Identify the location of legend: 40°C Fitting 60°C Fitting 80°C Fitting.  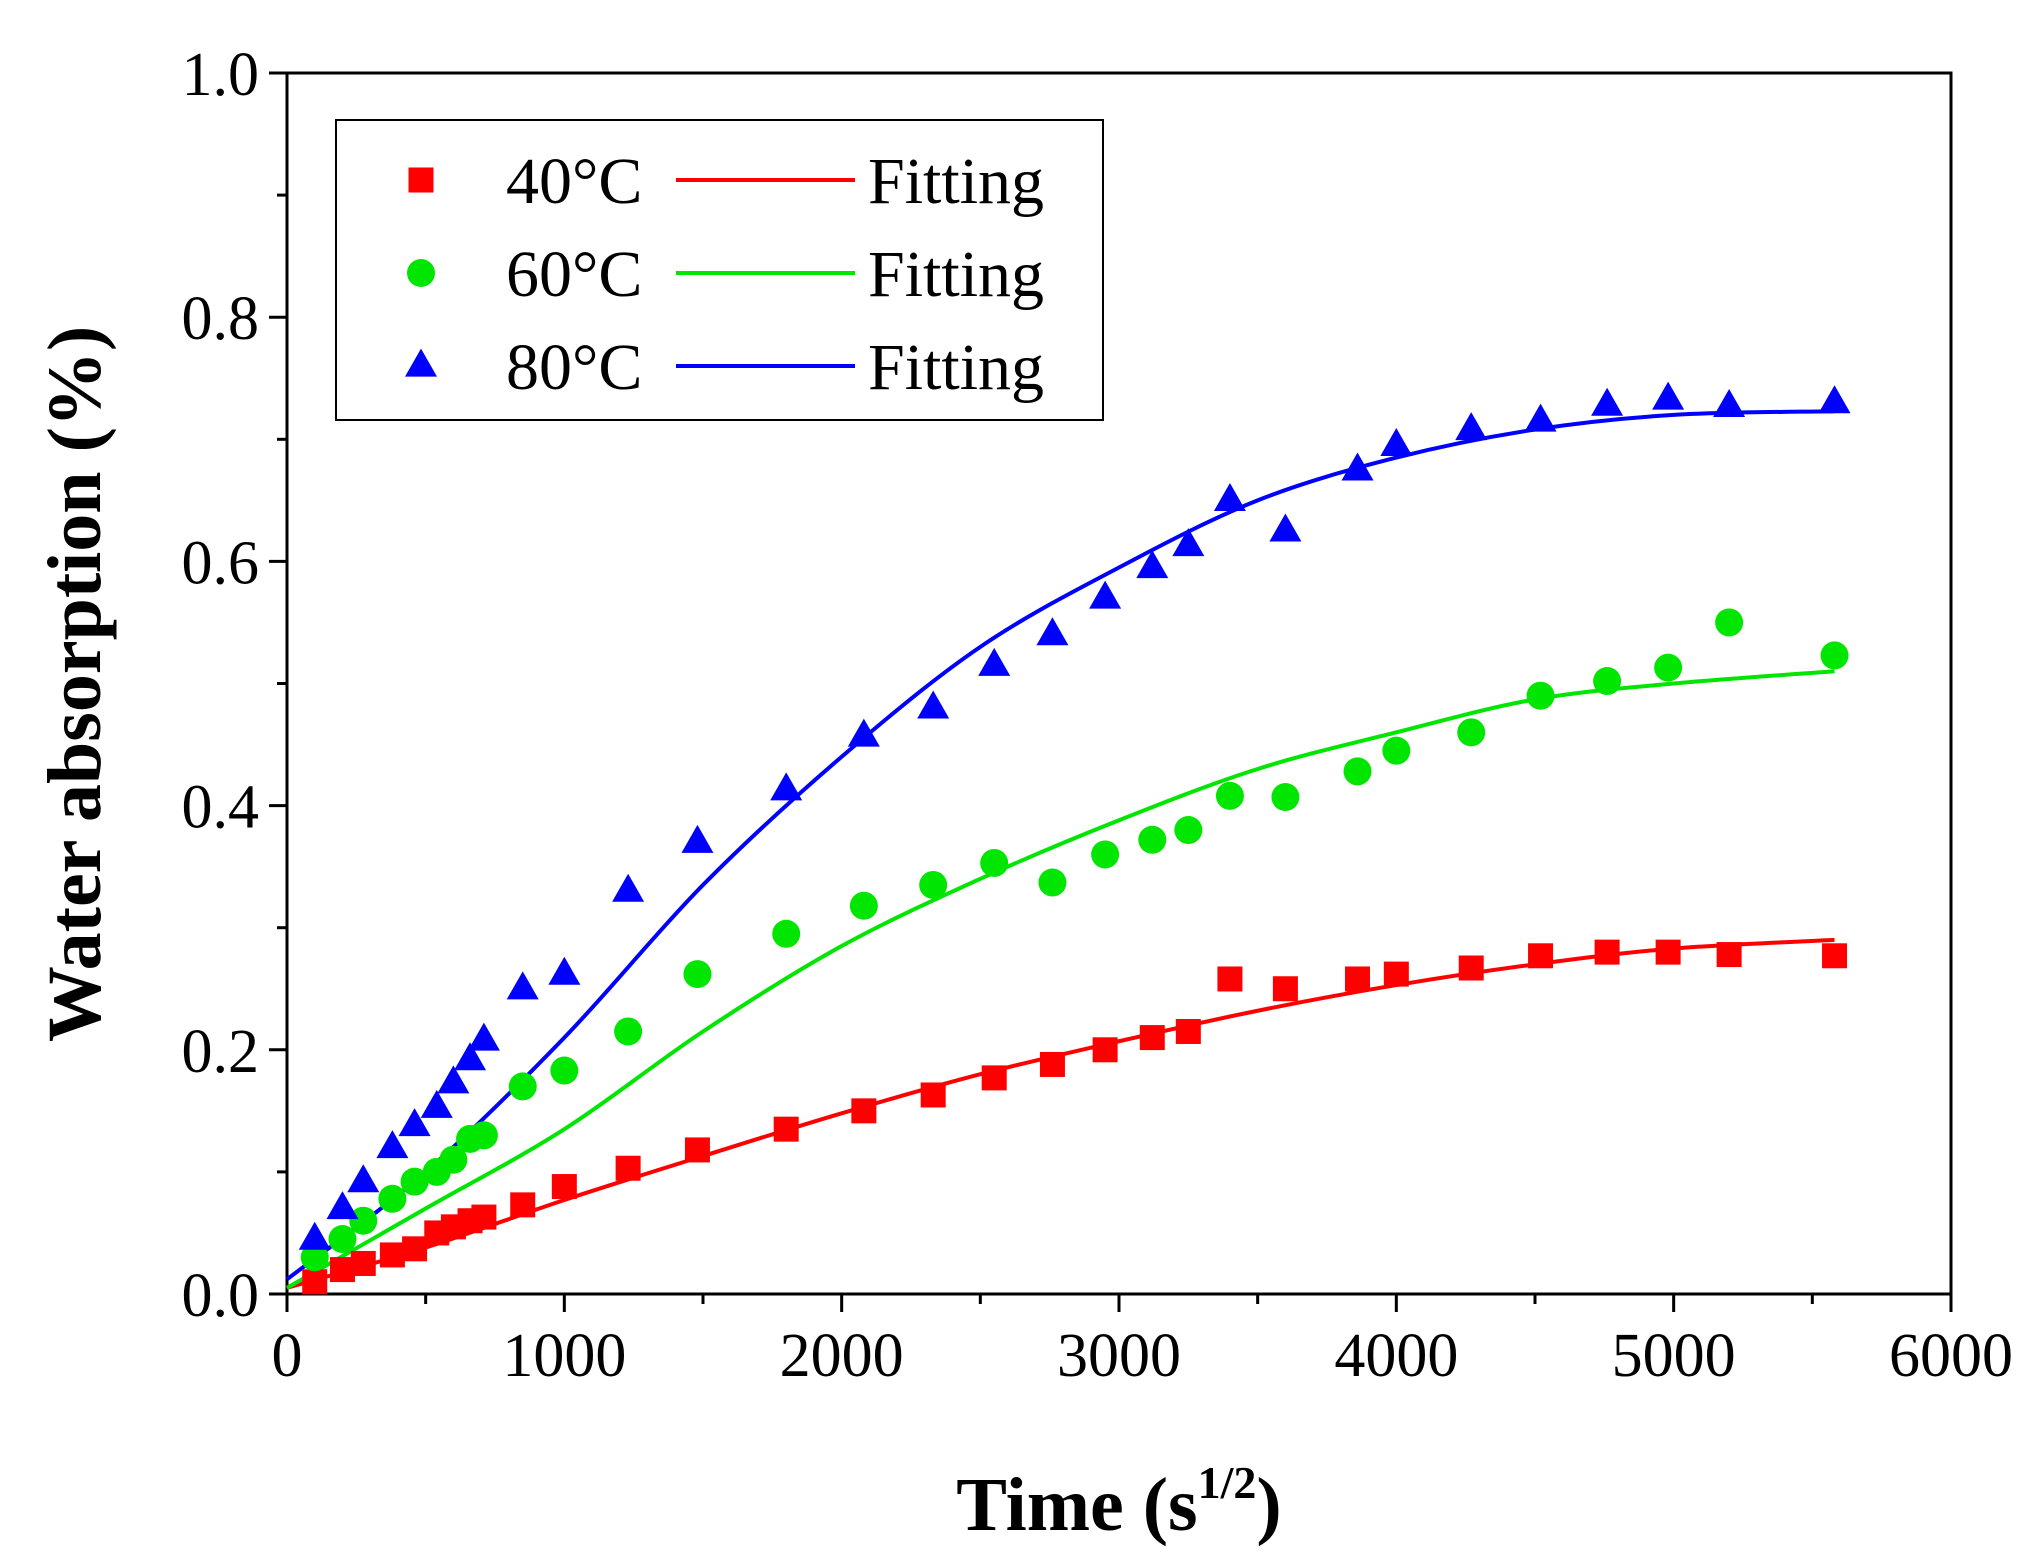
(719, 270).